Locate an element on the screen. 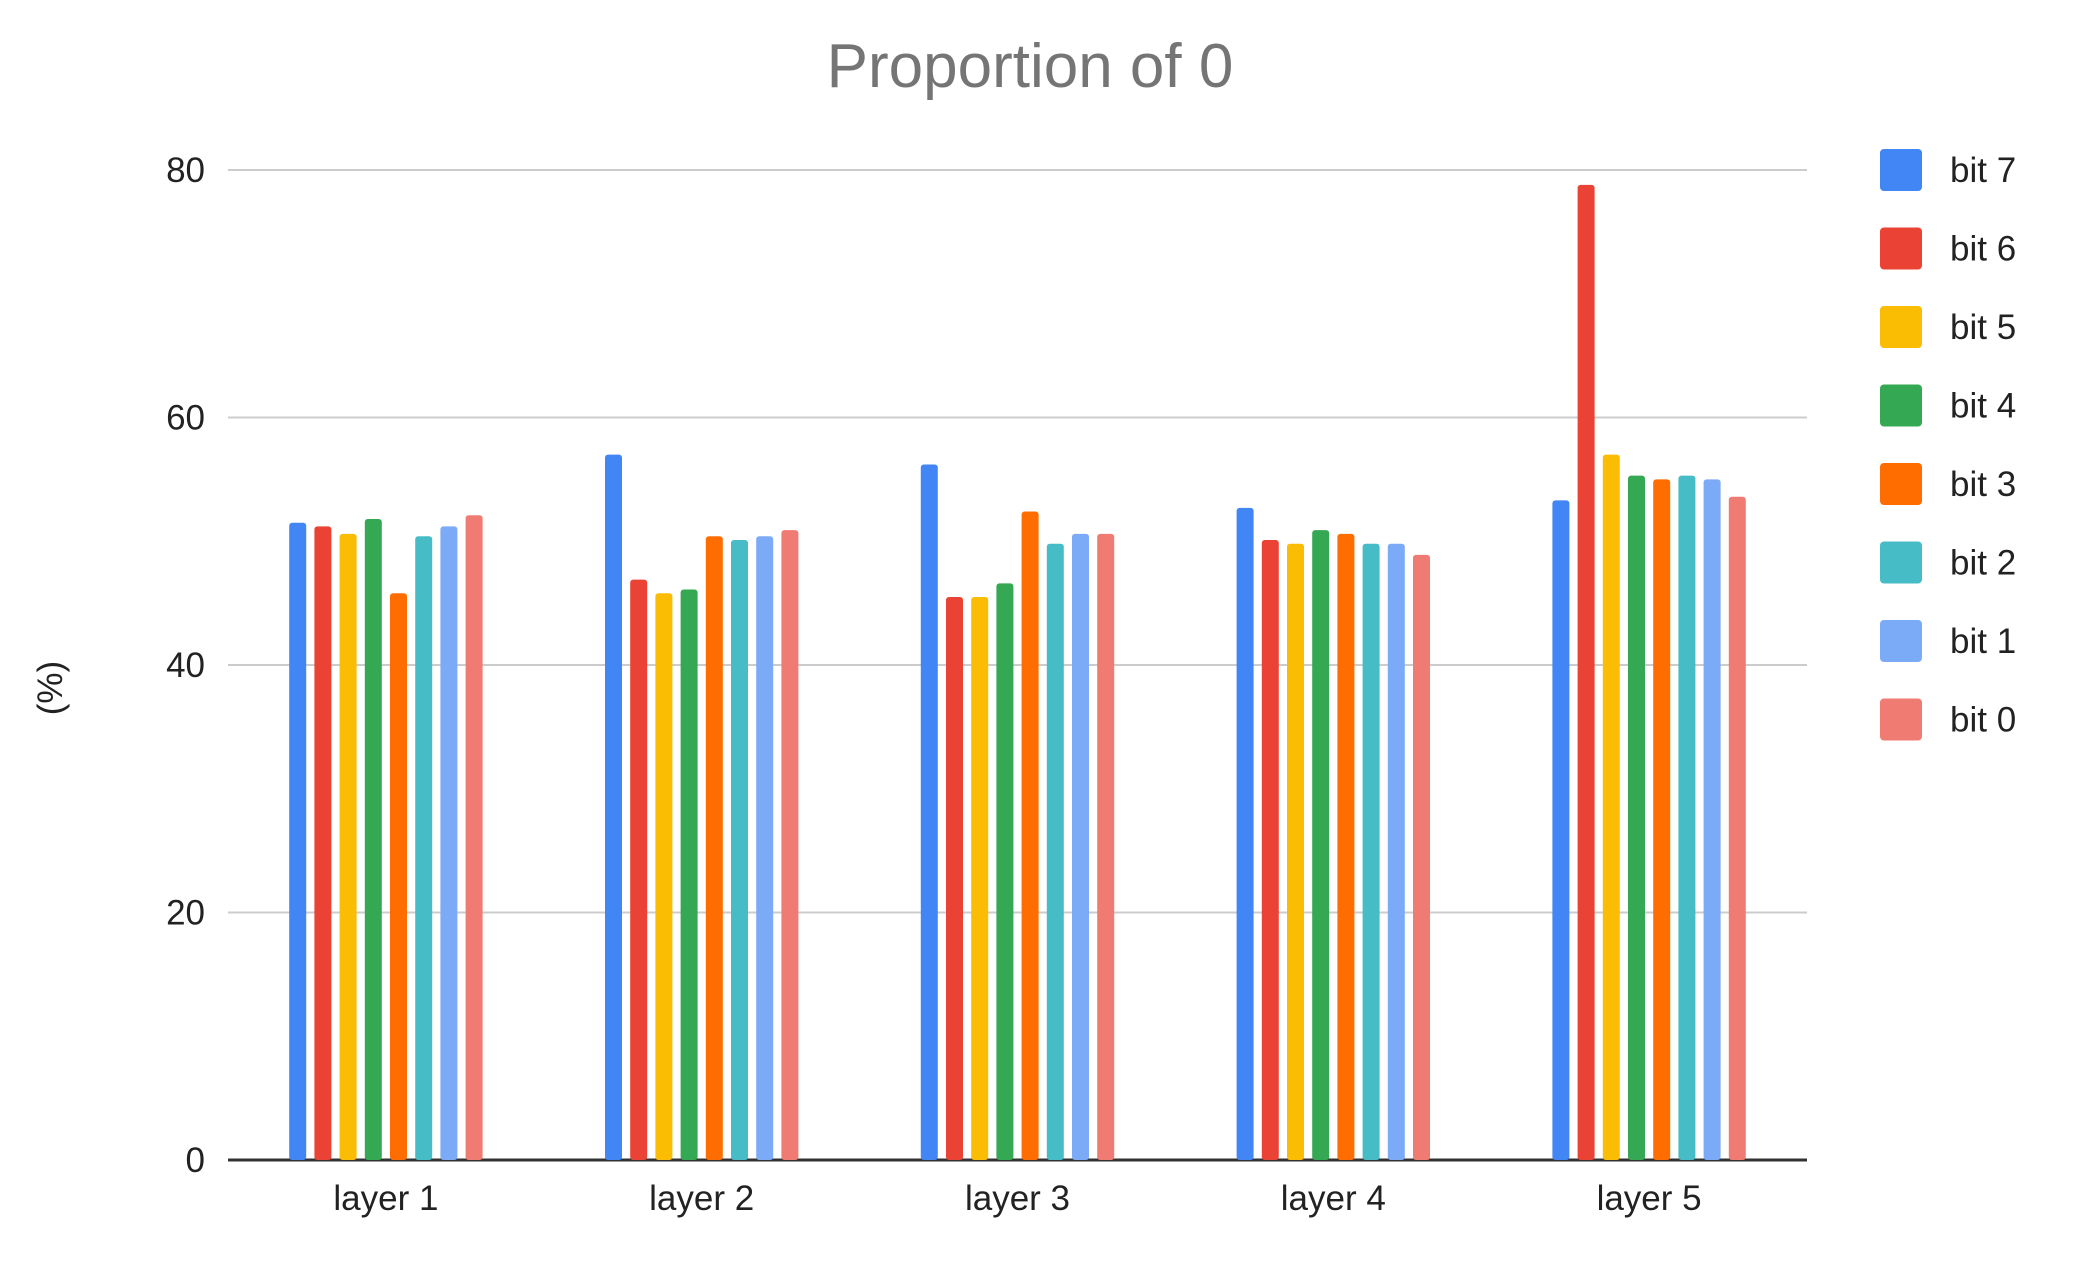 The height and width of the screenshot is (1261, 2095). legend-item: bit 1 is located at coordinates (1948, 641).